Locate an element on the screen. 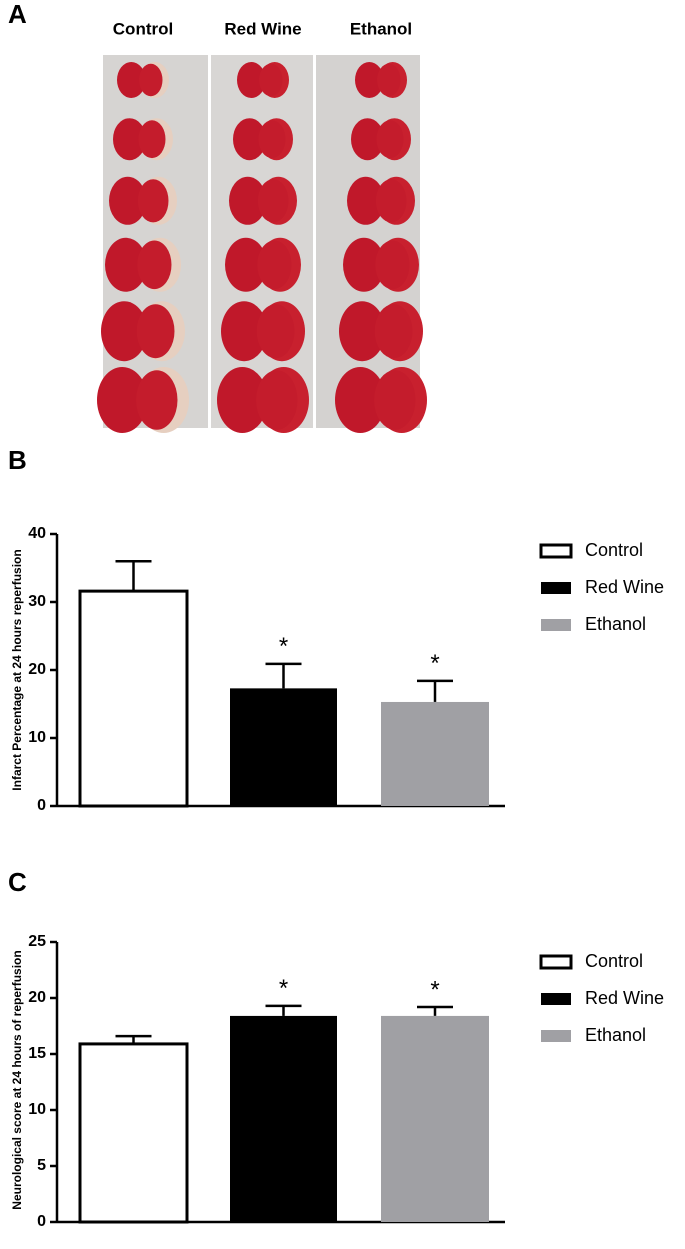 This screenshot has width=685, height=1249. panel-label: C is located at coordinates (17, 882).